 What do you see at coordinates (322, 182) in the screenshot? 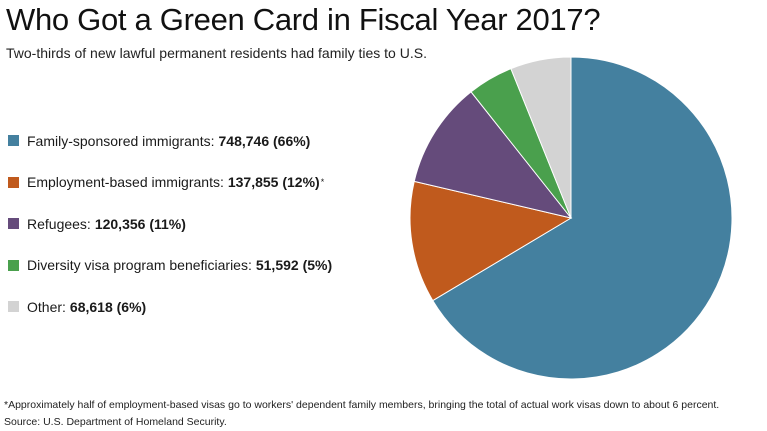
I see `legend-footnote-marker: *` at bounding box center [322, 182].